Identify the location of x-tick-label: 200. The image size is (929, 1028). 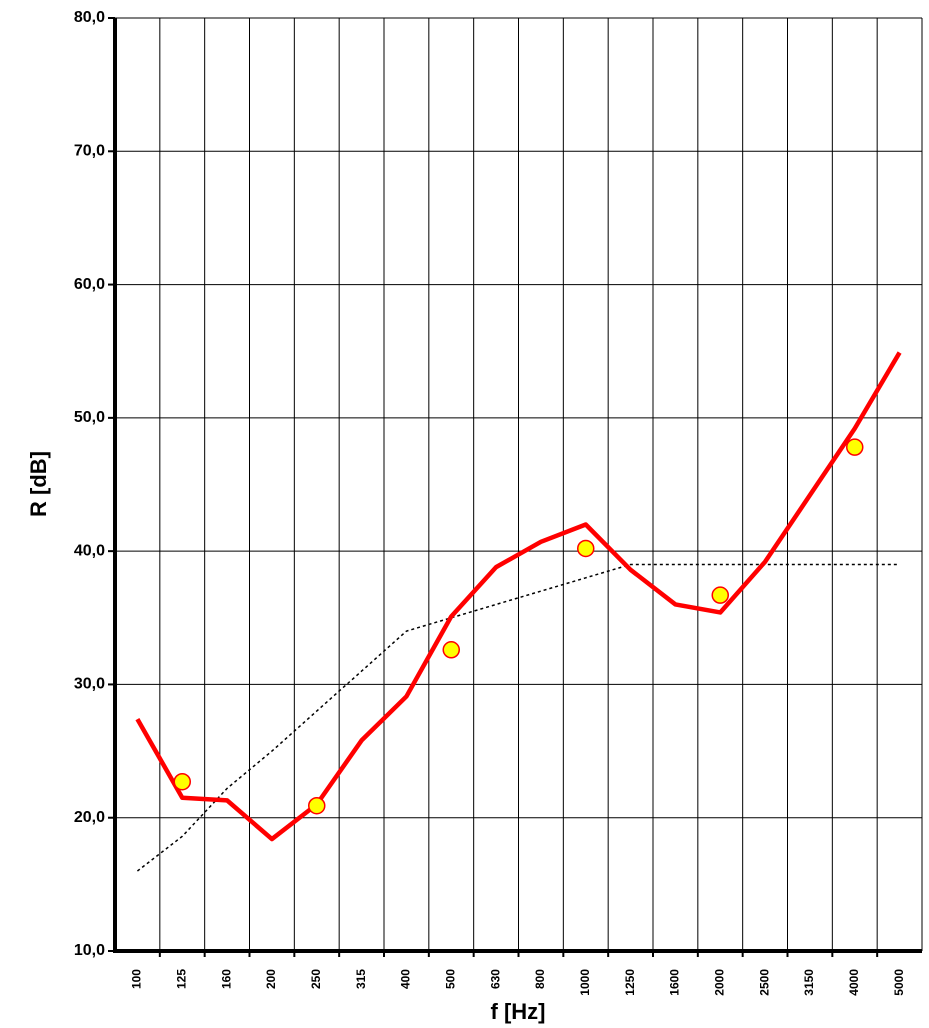
(271, 979).